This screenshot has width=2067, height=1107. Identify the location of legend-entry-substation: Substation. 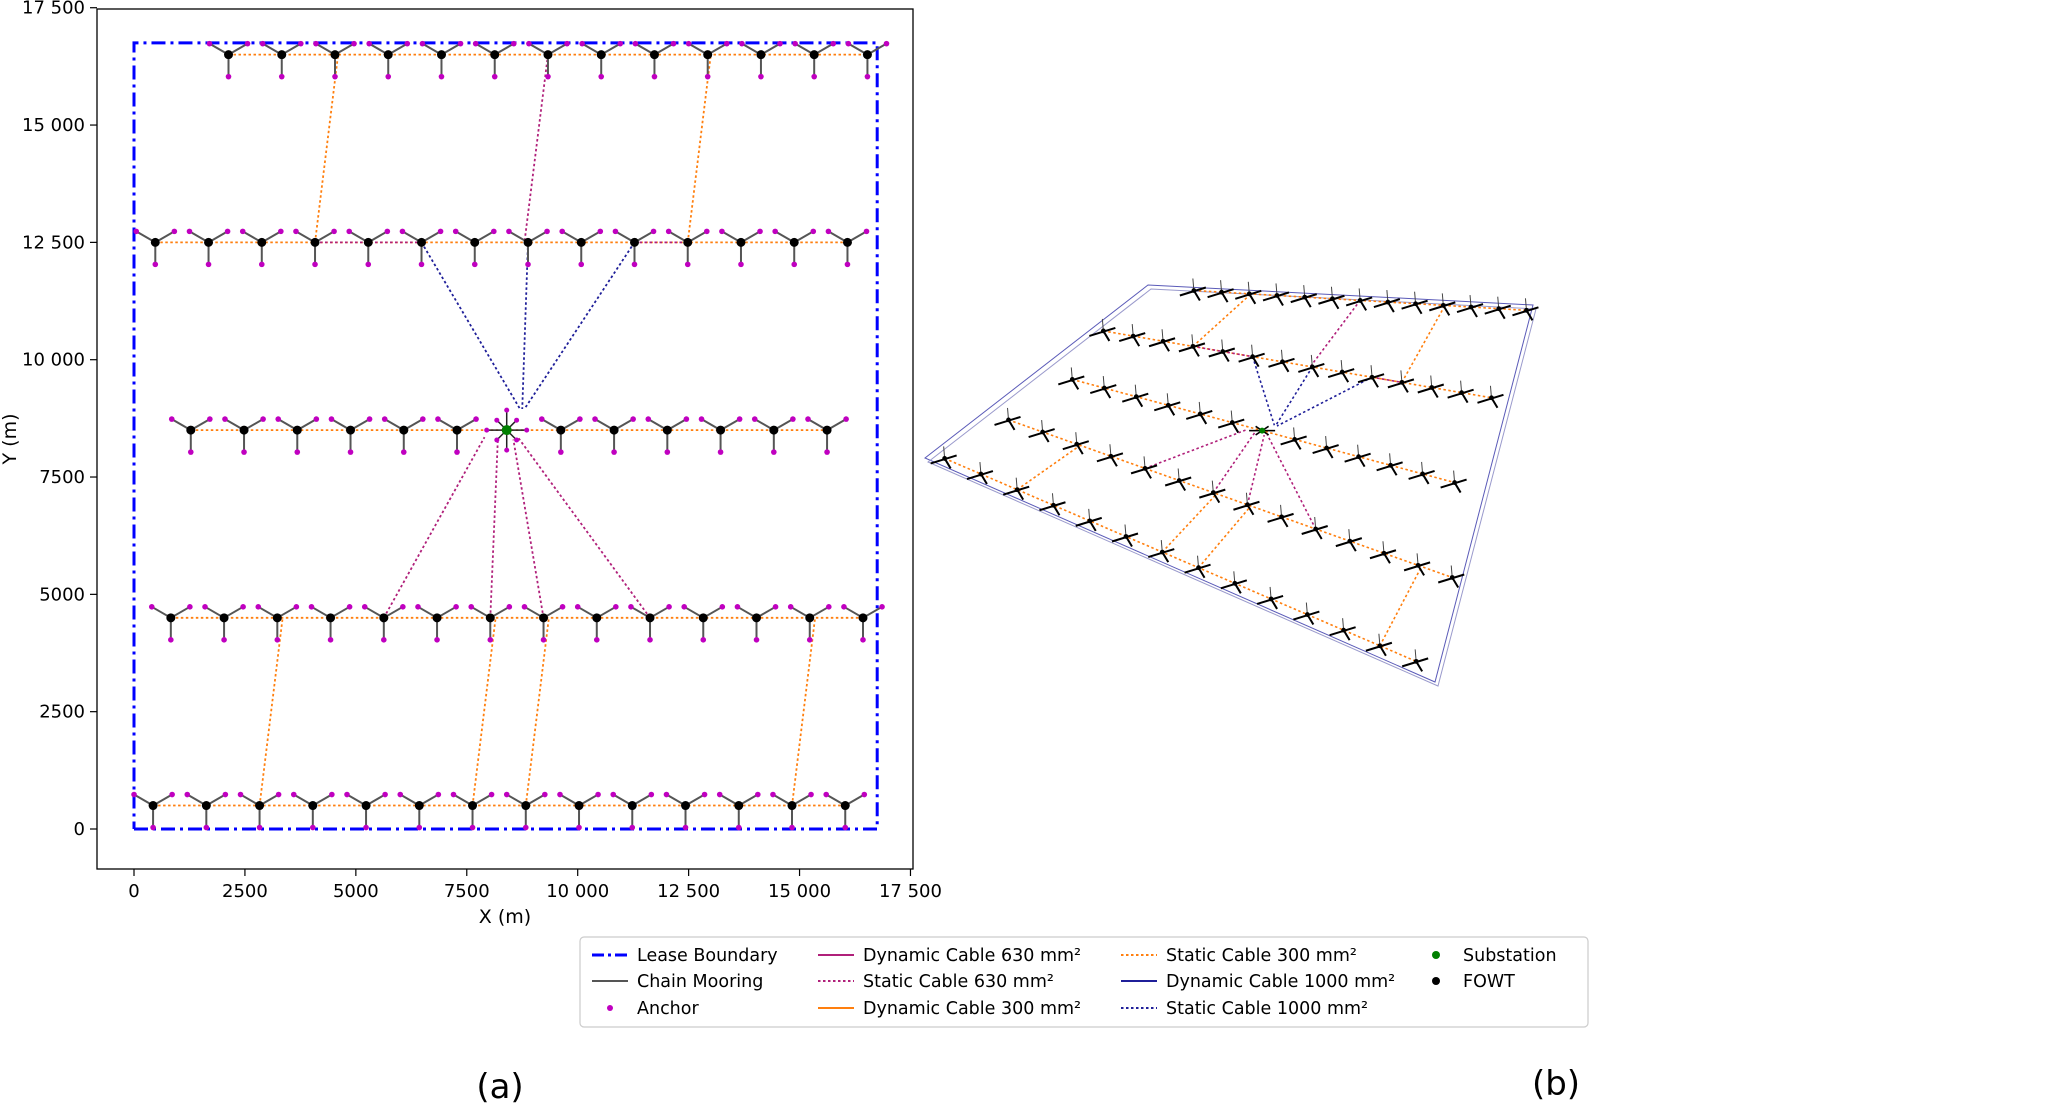
(1494, 956).